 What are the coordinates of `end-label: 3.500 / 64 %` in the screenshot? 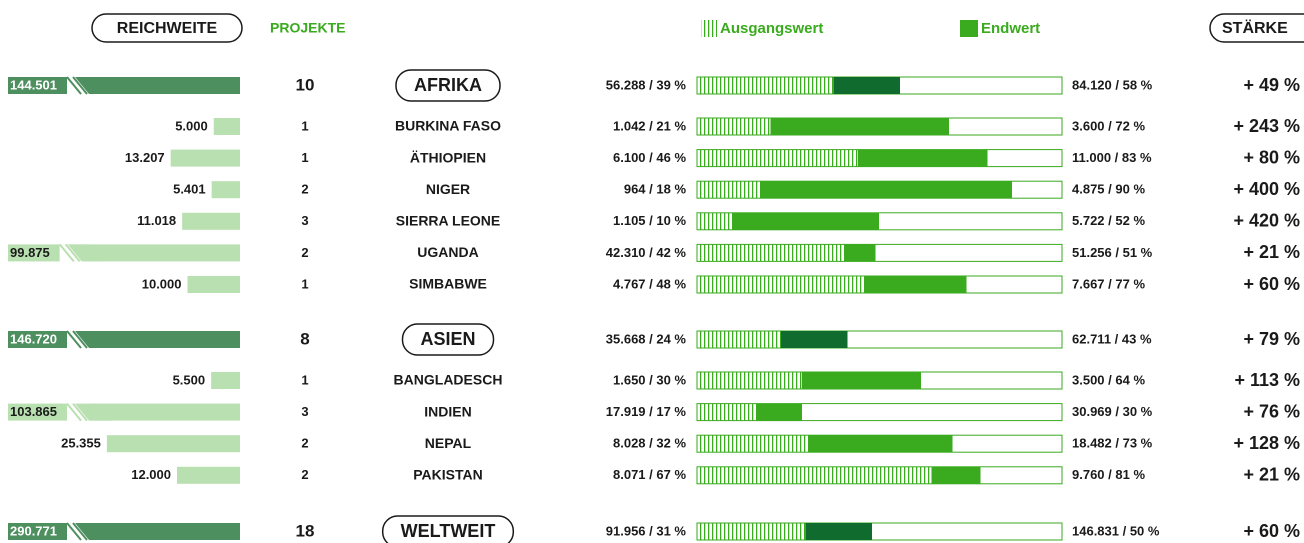 It's located at (1108, 379).